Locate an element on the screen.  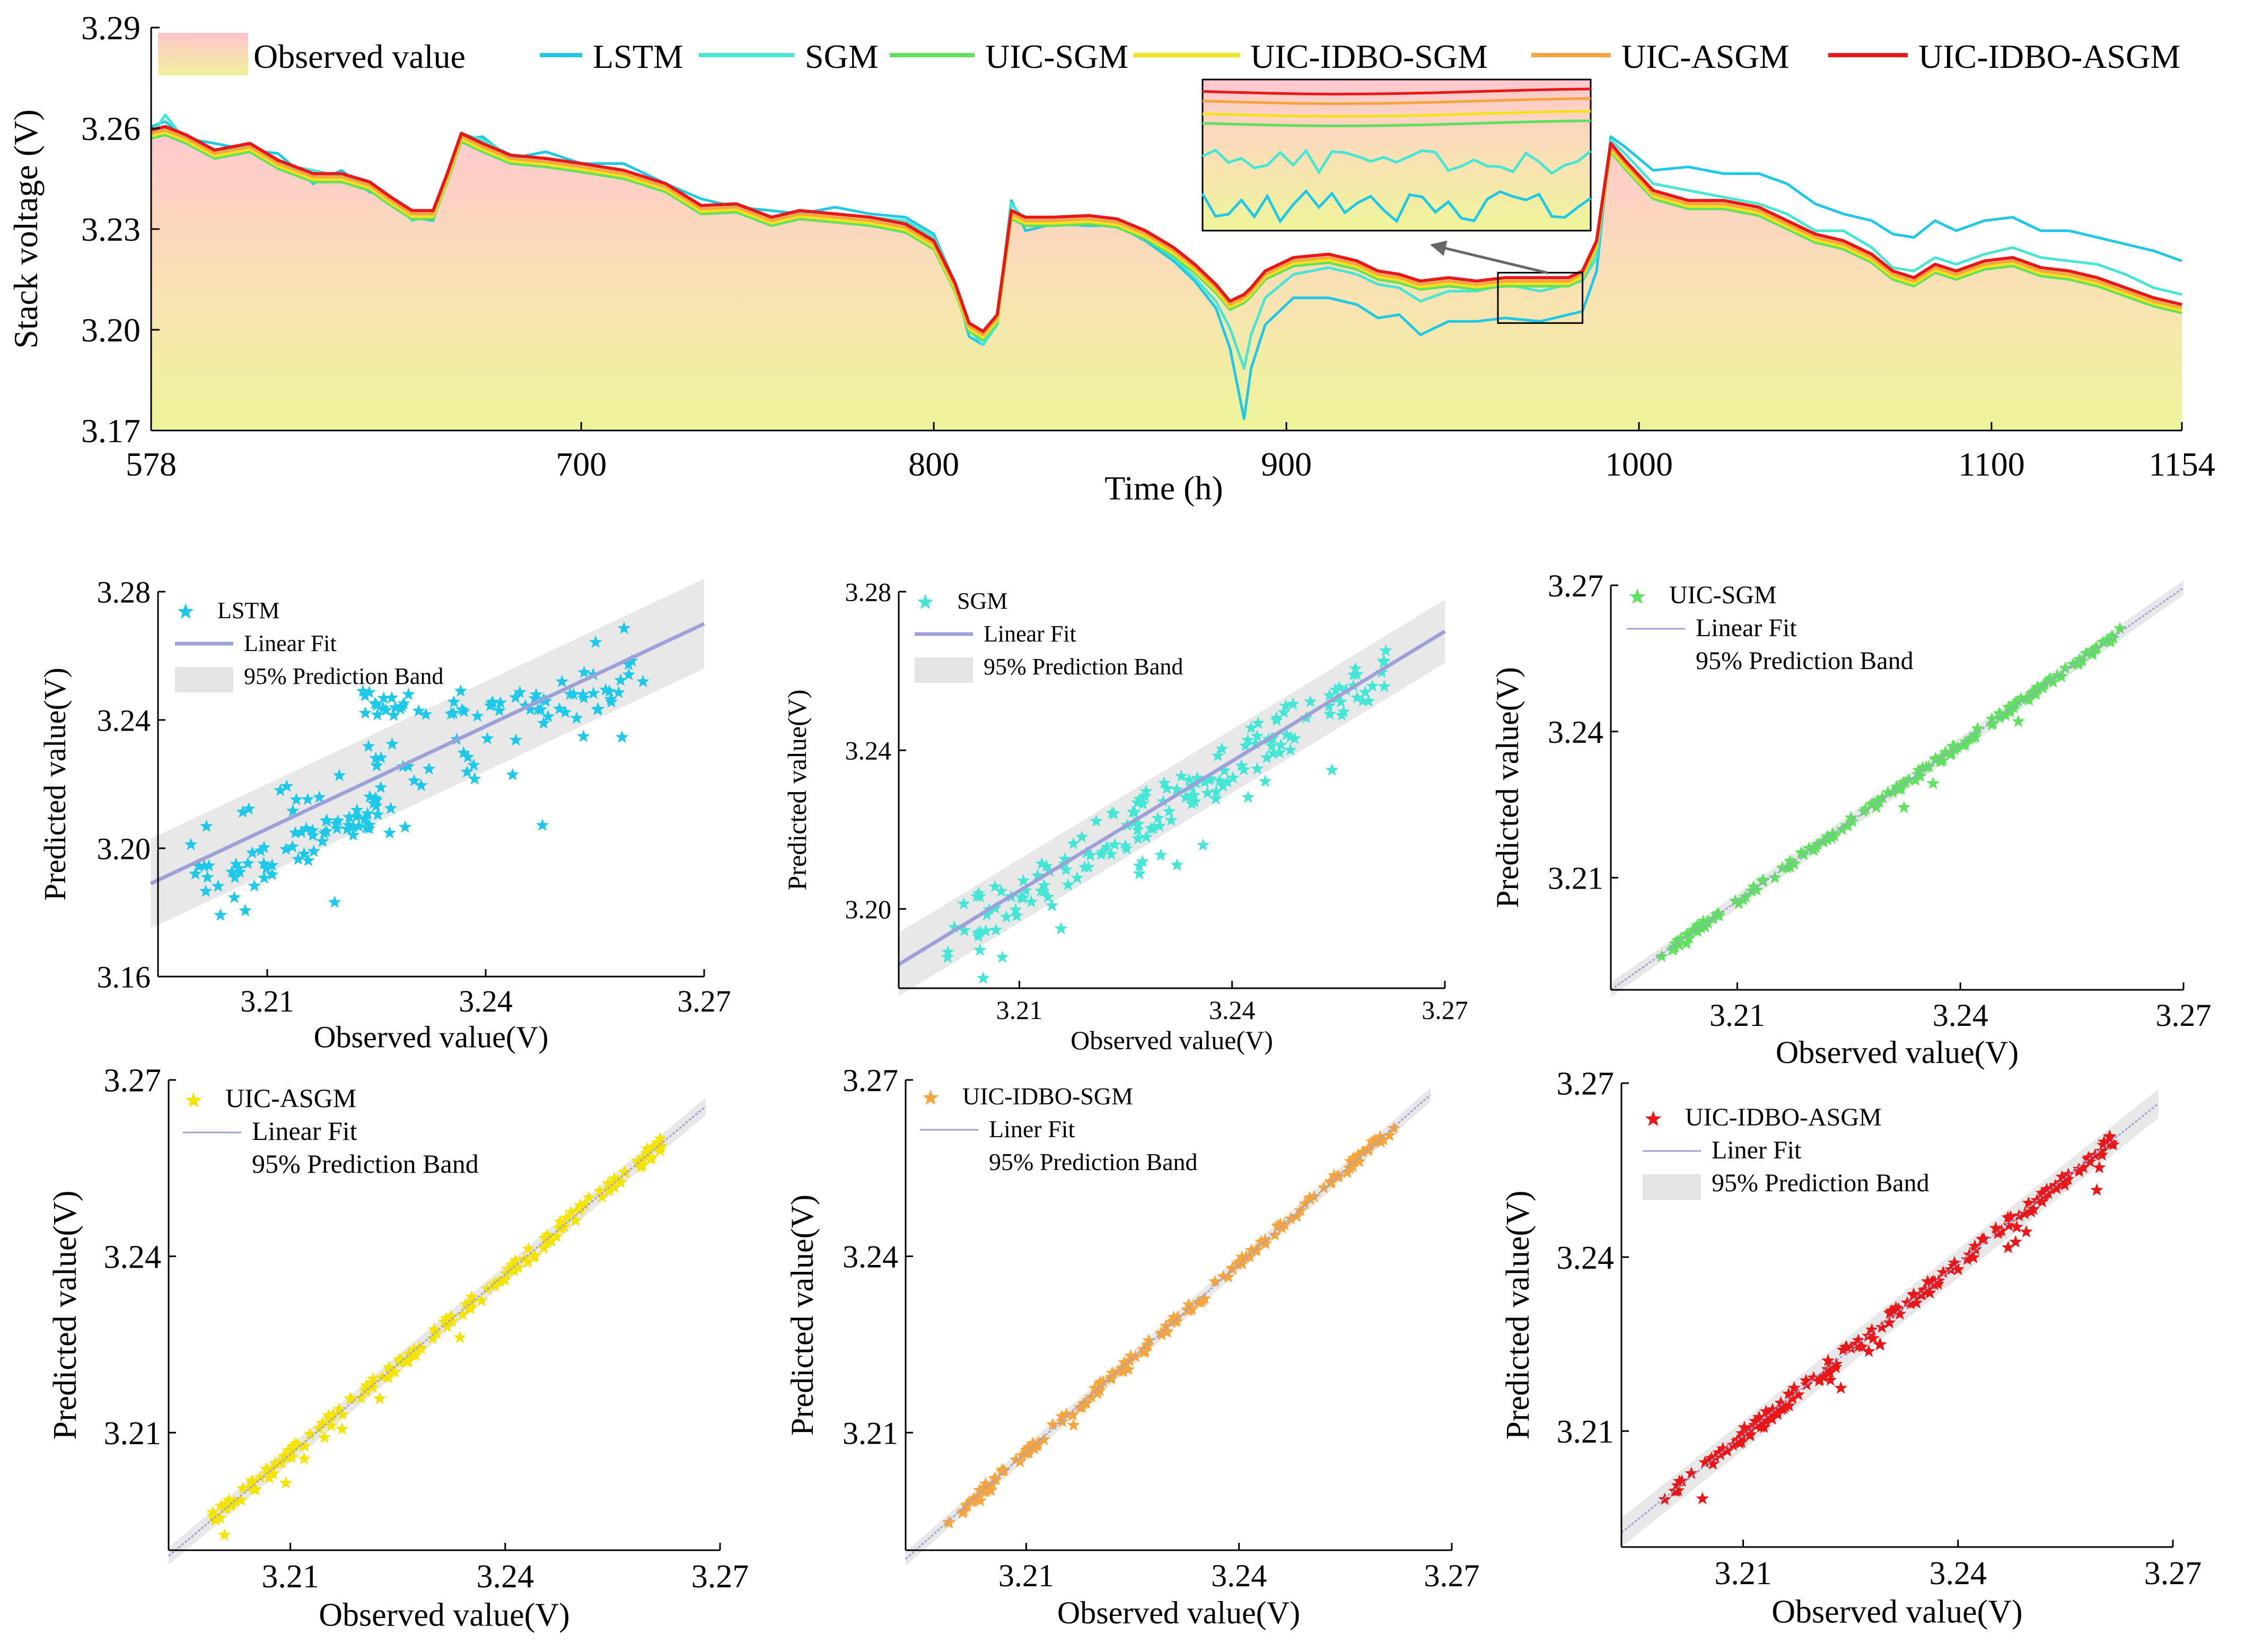
inset-series is located at coordinates (1396, 101).